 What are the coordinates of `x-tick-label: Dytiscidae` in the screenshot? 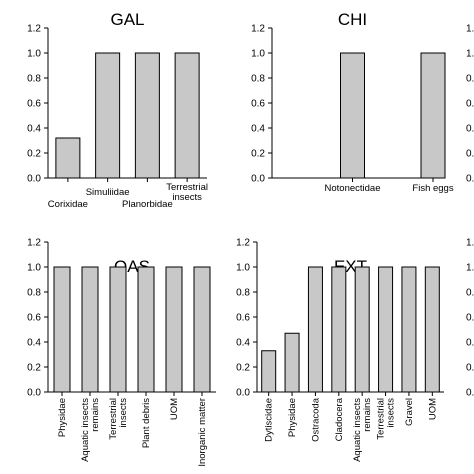 It's located at (269, 420).